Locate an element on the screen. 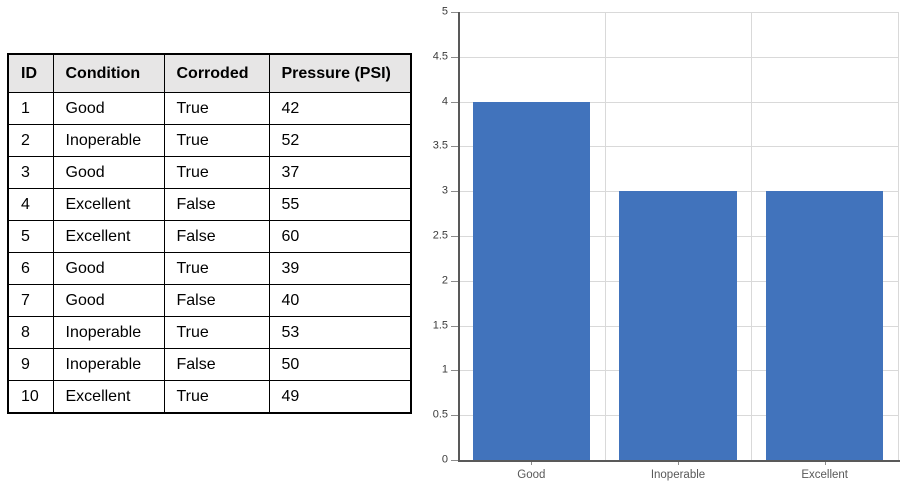 The height and width of the screenshot is (487, 904). table-cell: Excellent is located at coordinates (108, 236).